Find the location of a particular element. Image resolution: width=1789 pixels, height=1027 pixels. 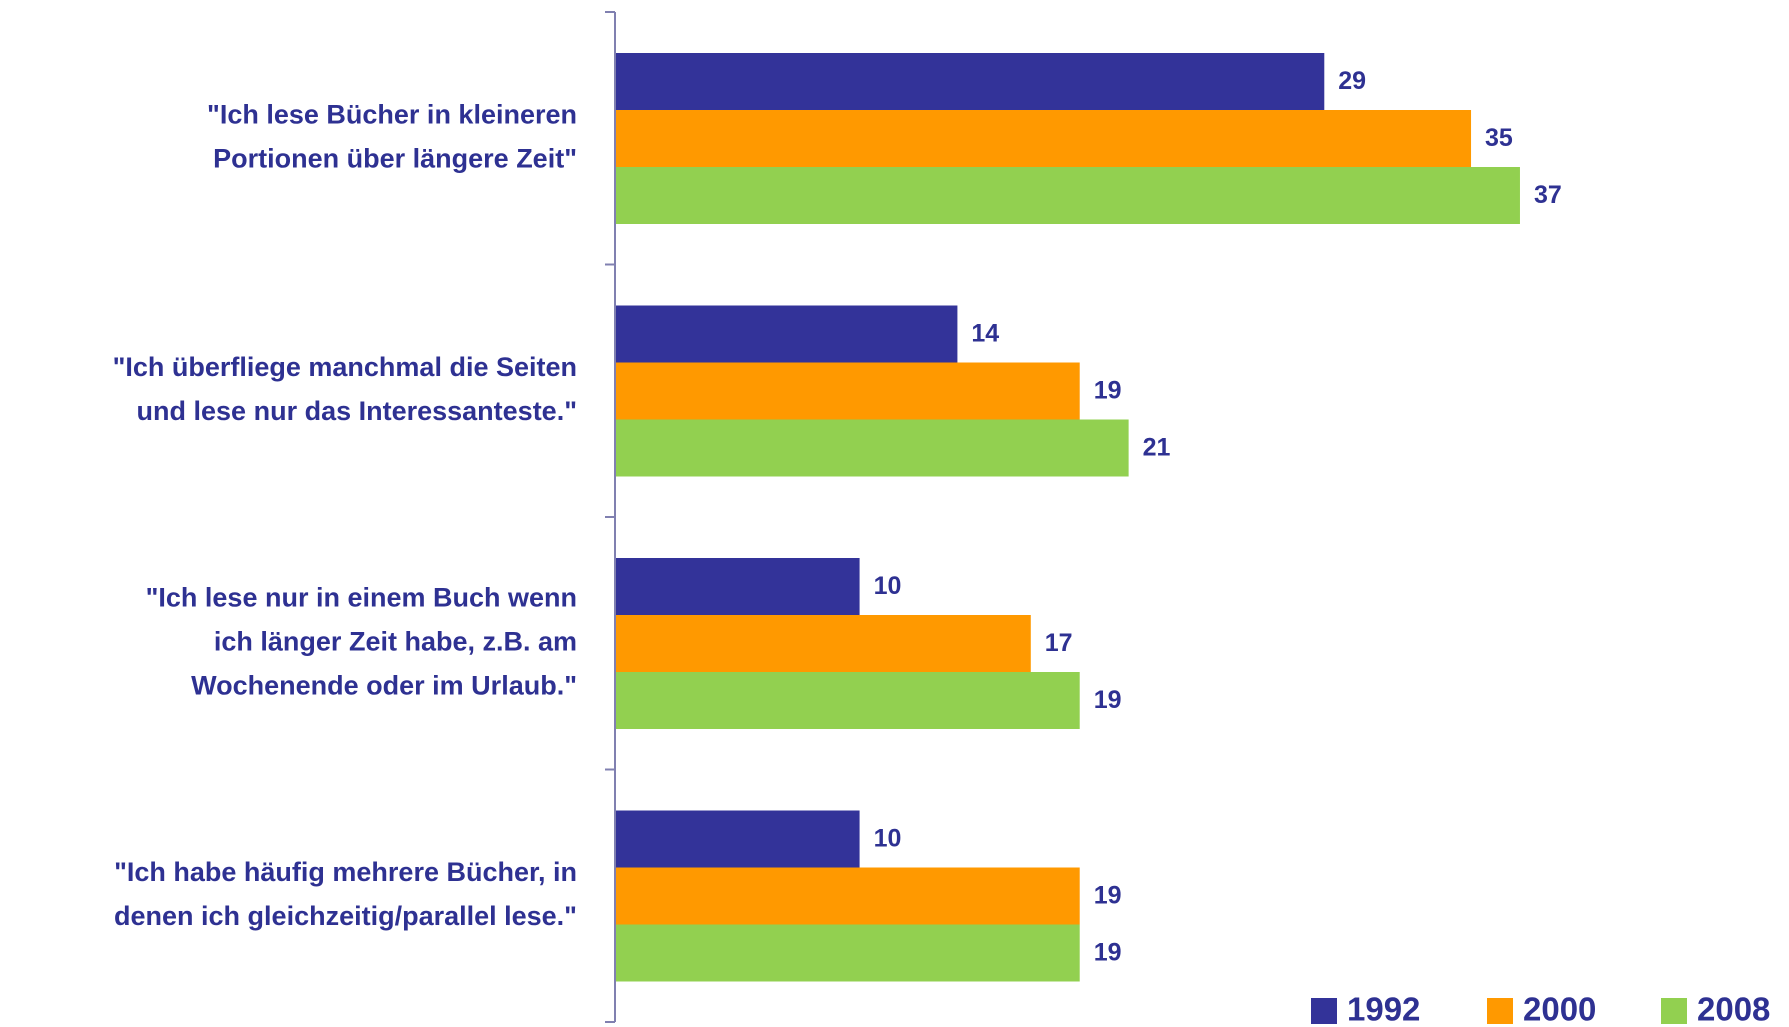

category-label: Wochenende oder im Urlaub." is located at coordinates (384, 685).